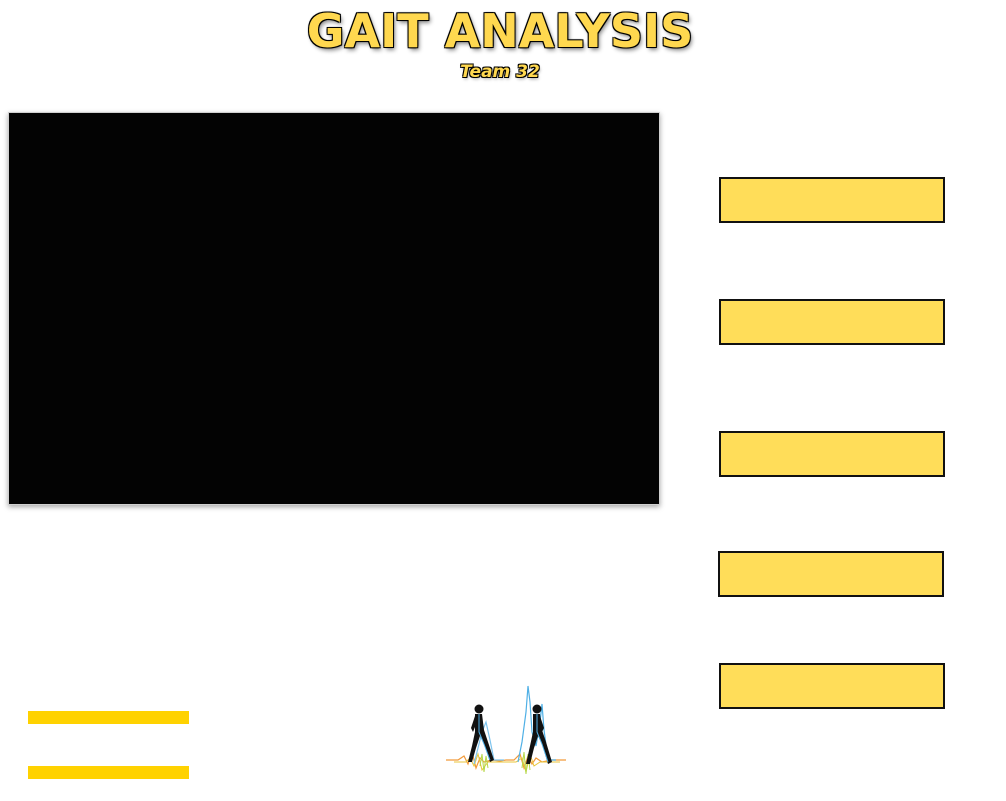 Image resolution: width=1006 pixels, height=801 pixels. Describe the element at coordinates (506, 732) in the screenshot. I see `walking-figures-gait-logo-icon` at that location.